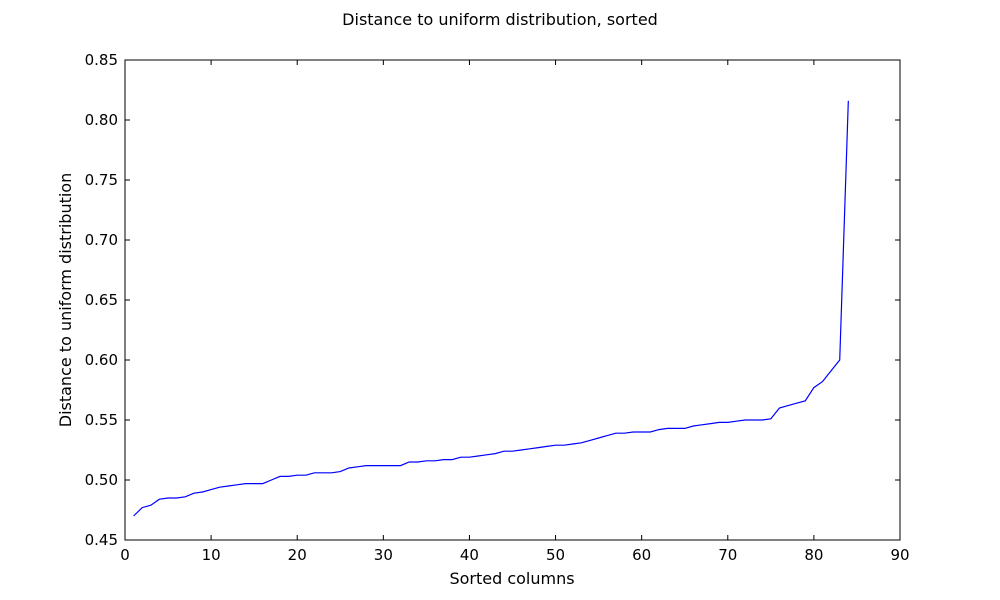 This screenshot has height=600, width=1000. Describe the element at coordinates (469, 555) in the screenshot. I see `x-tick-label: 40` at that location.